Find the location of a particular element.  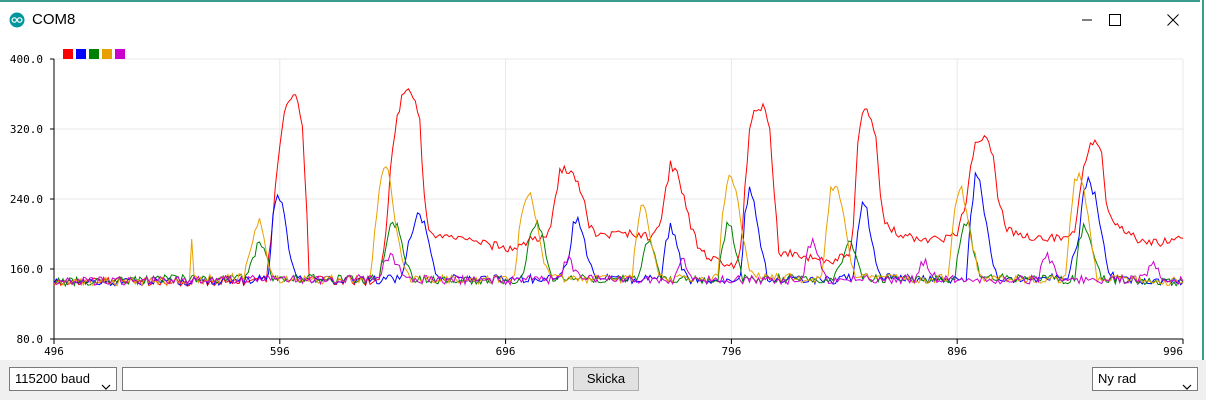

arduino-icon is located at coordinates (17, 20).